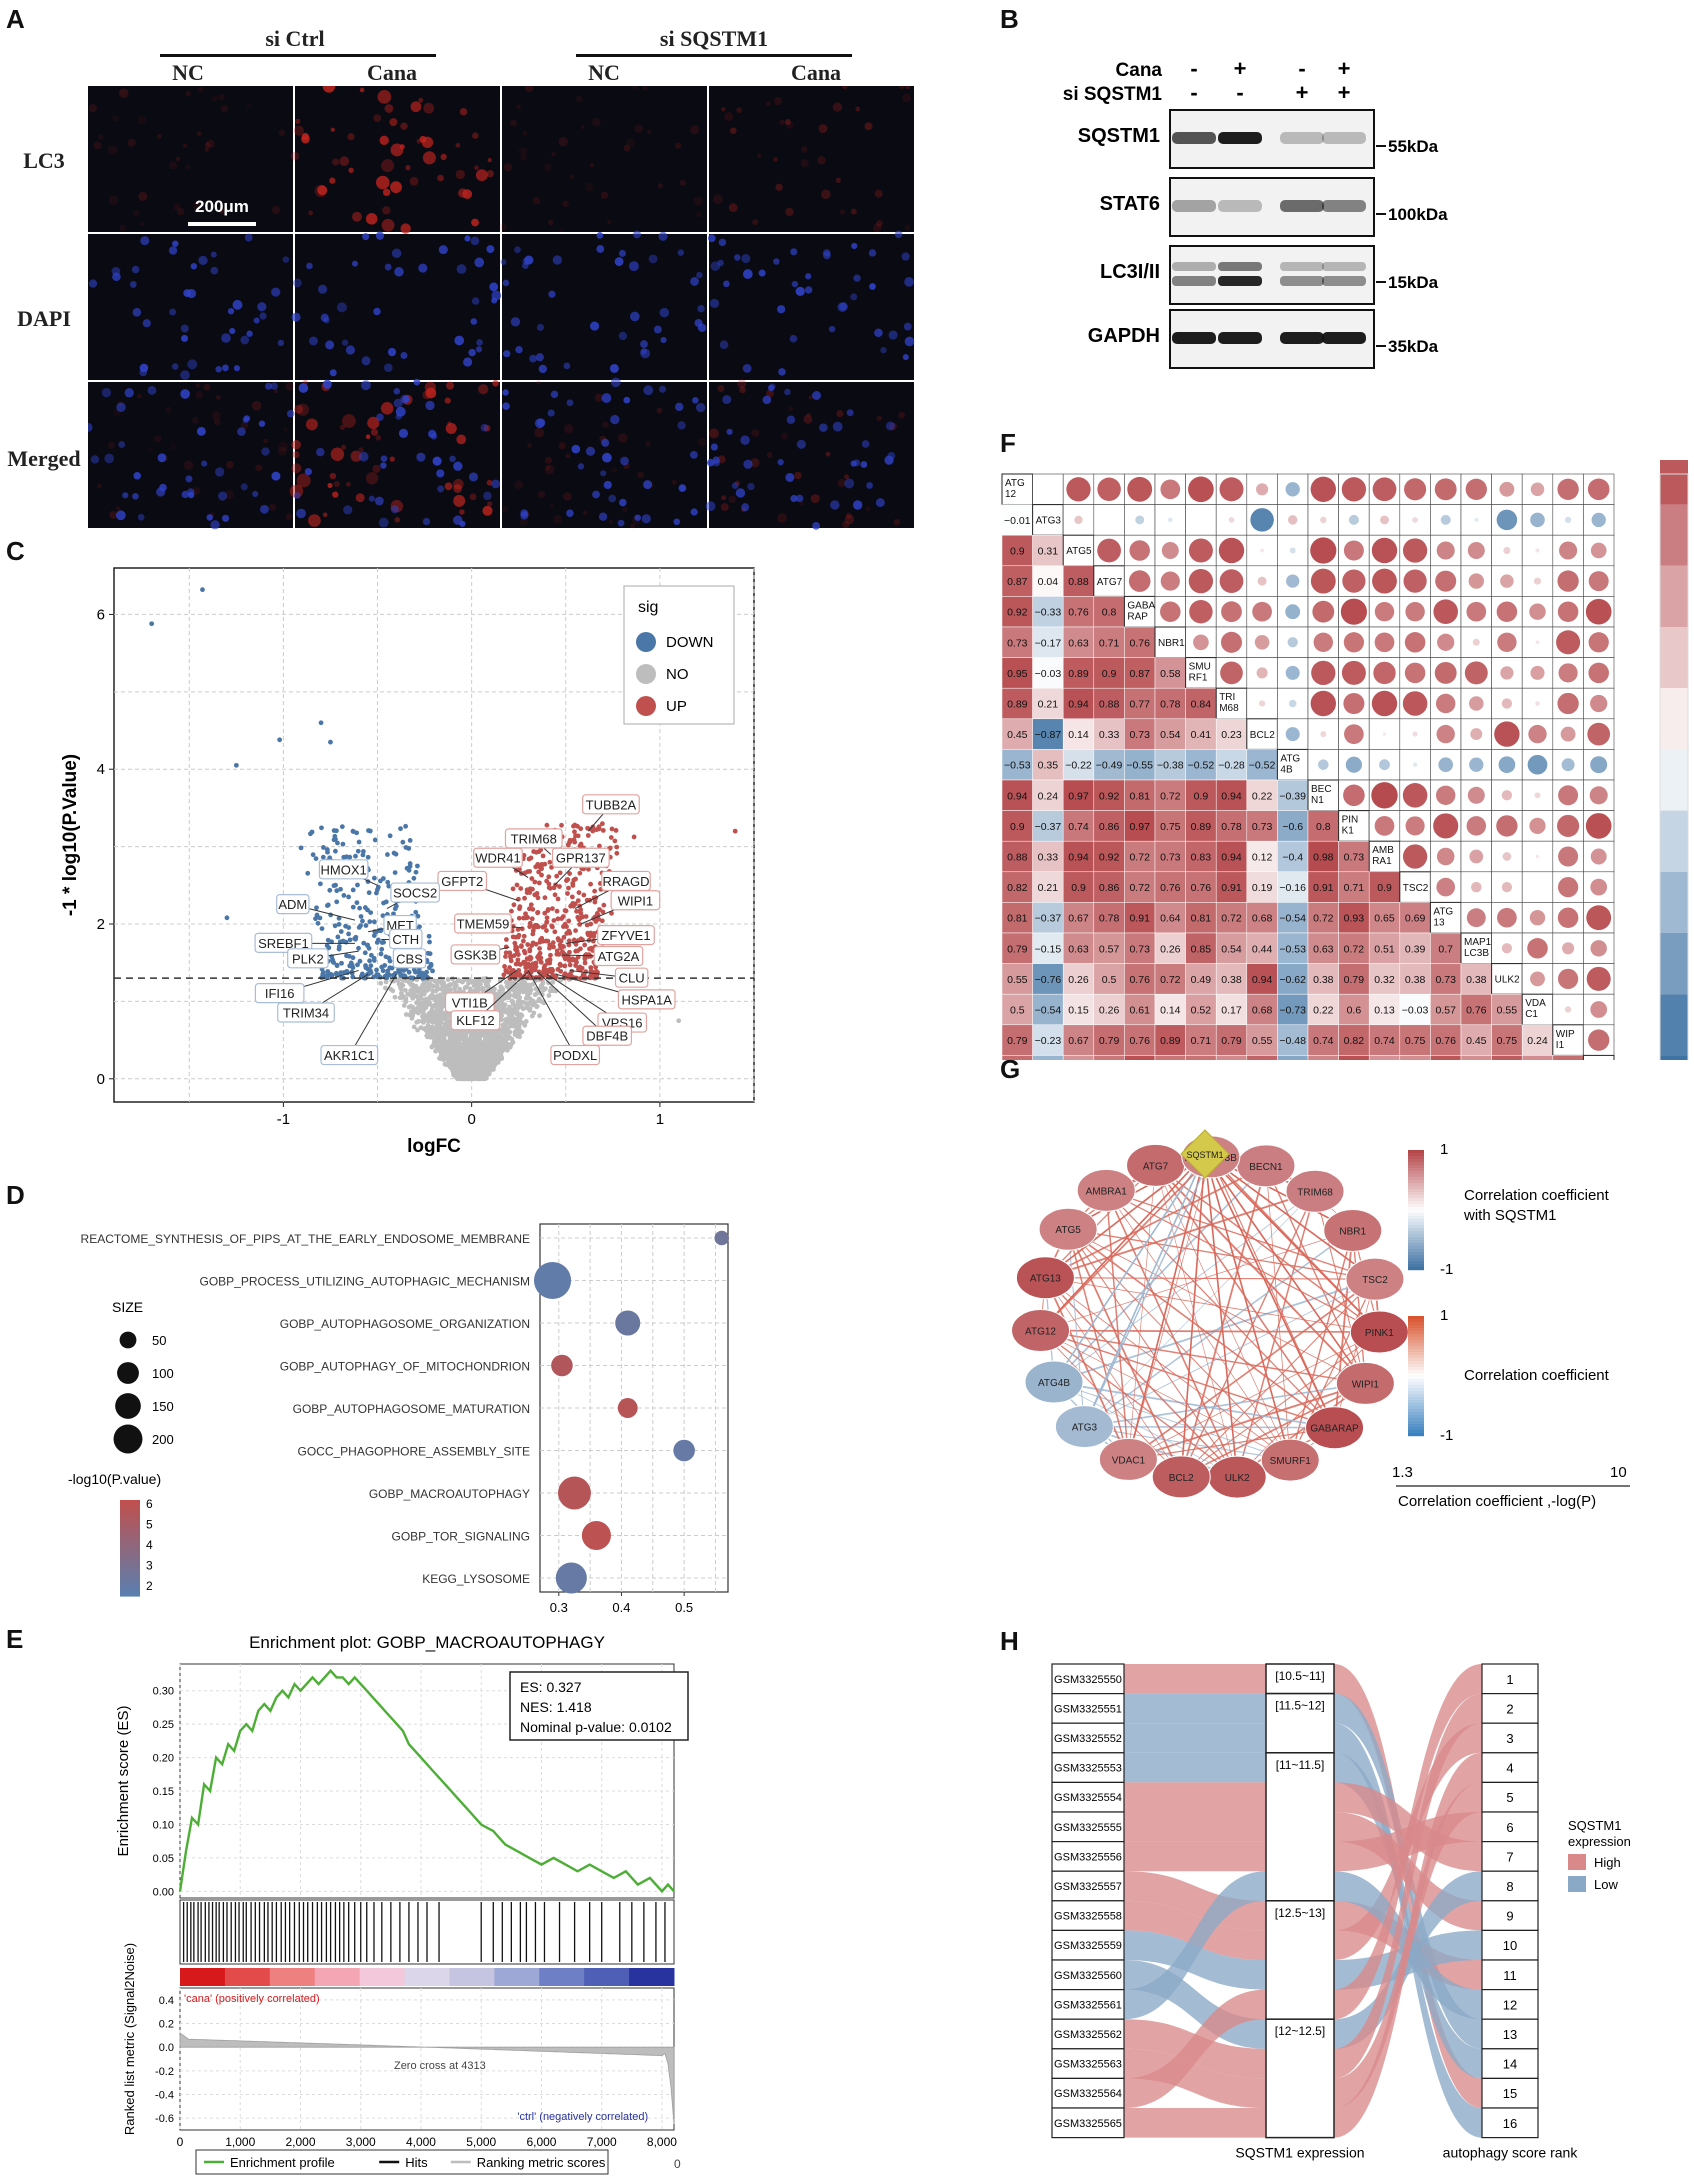  I want to click on micro-tile-bg, so click(190, 159).